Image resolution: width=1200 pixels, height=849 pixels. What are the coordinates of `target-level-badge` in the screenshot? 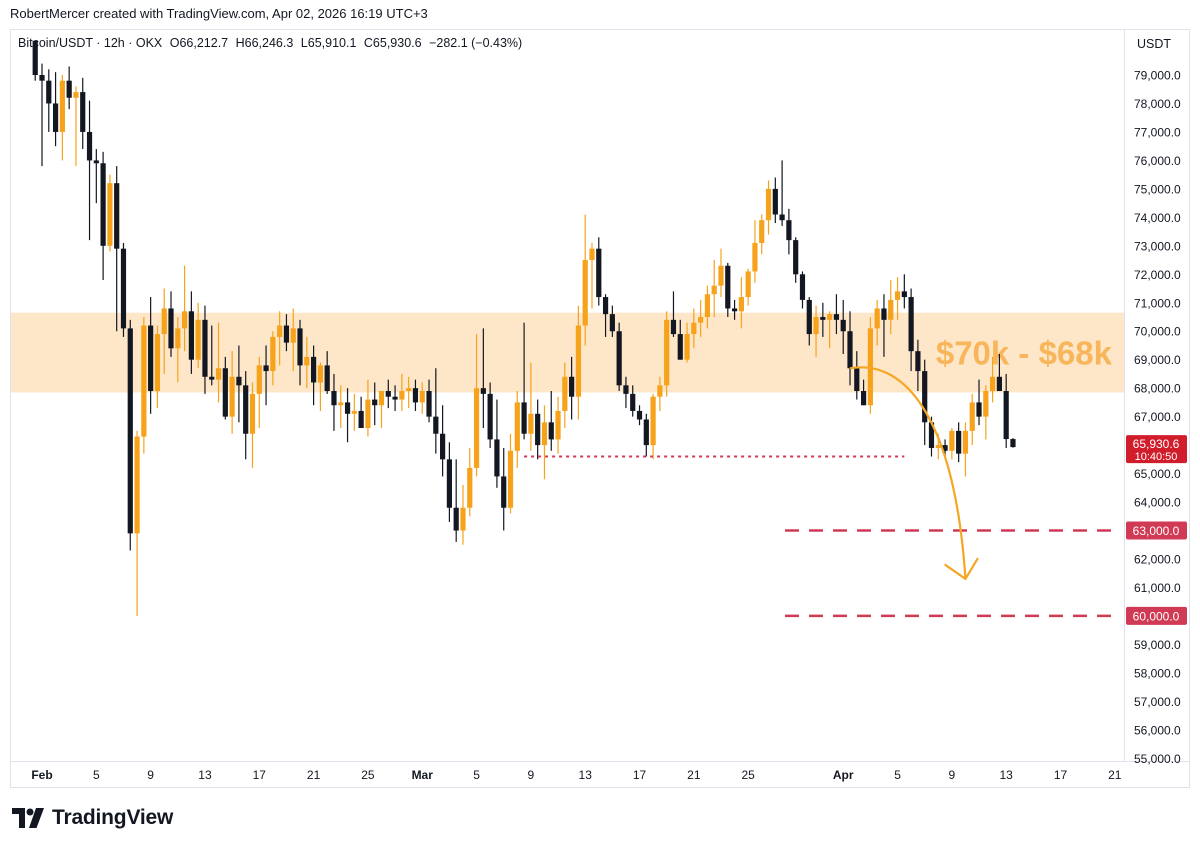 It's located at (1156, 615).